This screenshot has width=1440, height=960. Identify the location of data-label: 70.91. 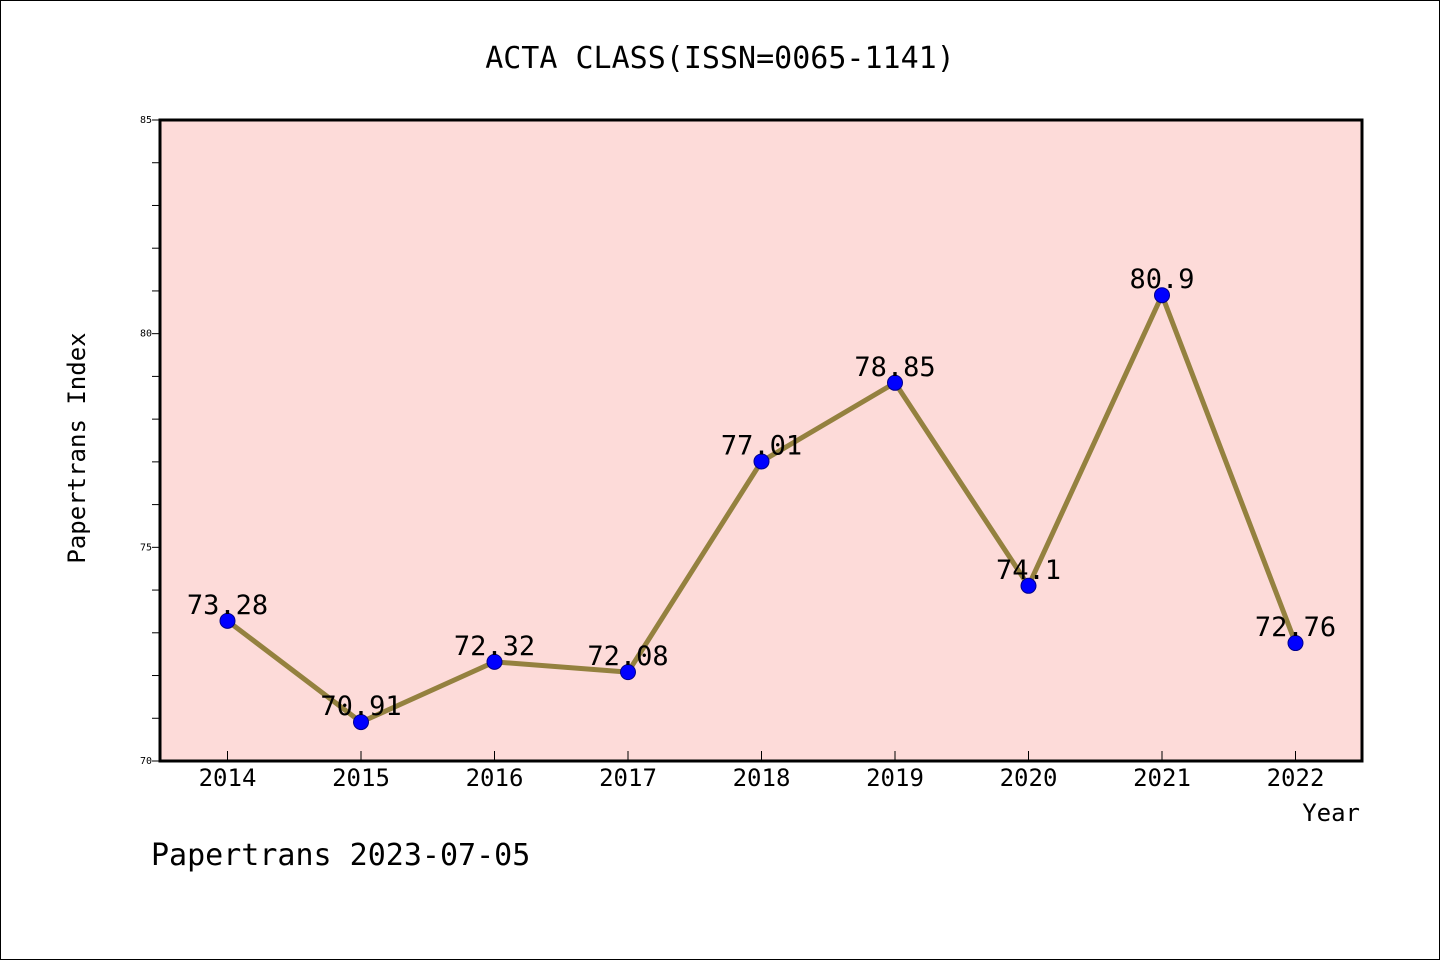
(360, 706).